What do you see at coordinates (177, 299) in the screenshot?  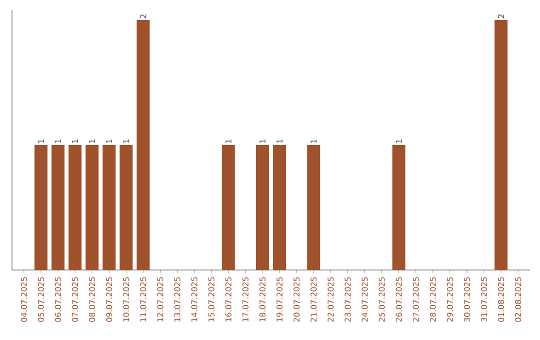 I see `x-tick-label: 13.07.2025` at bounding box center [177, 299].